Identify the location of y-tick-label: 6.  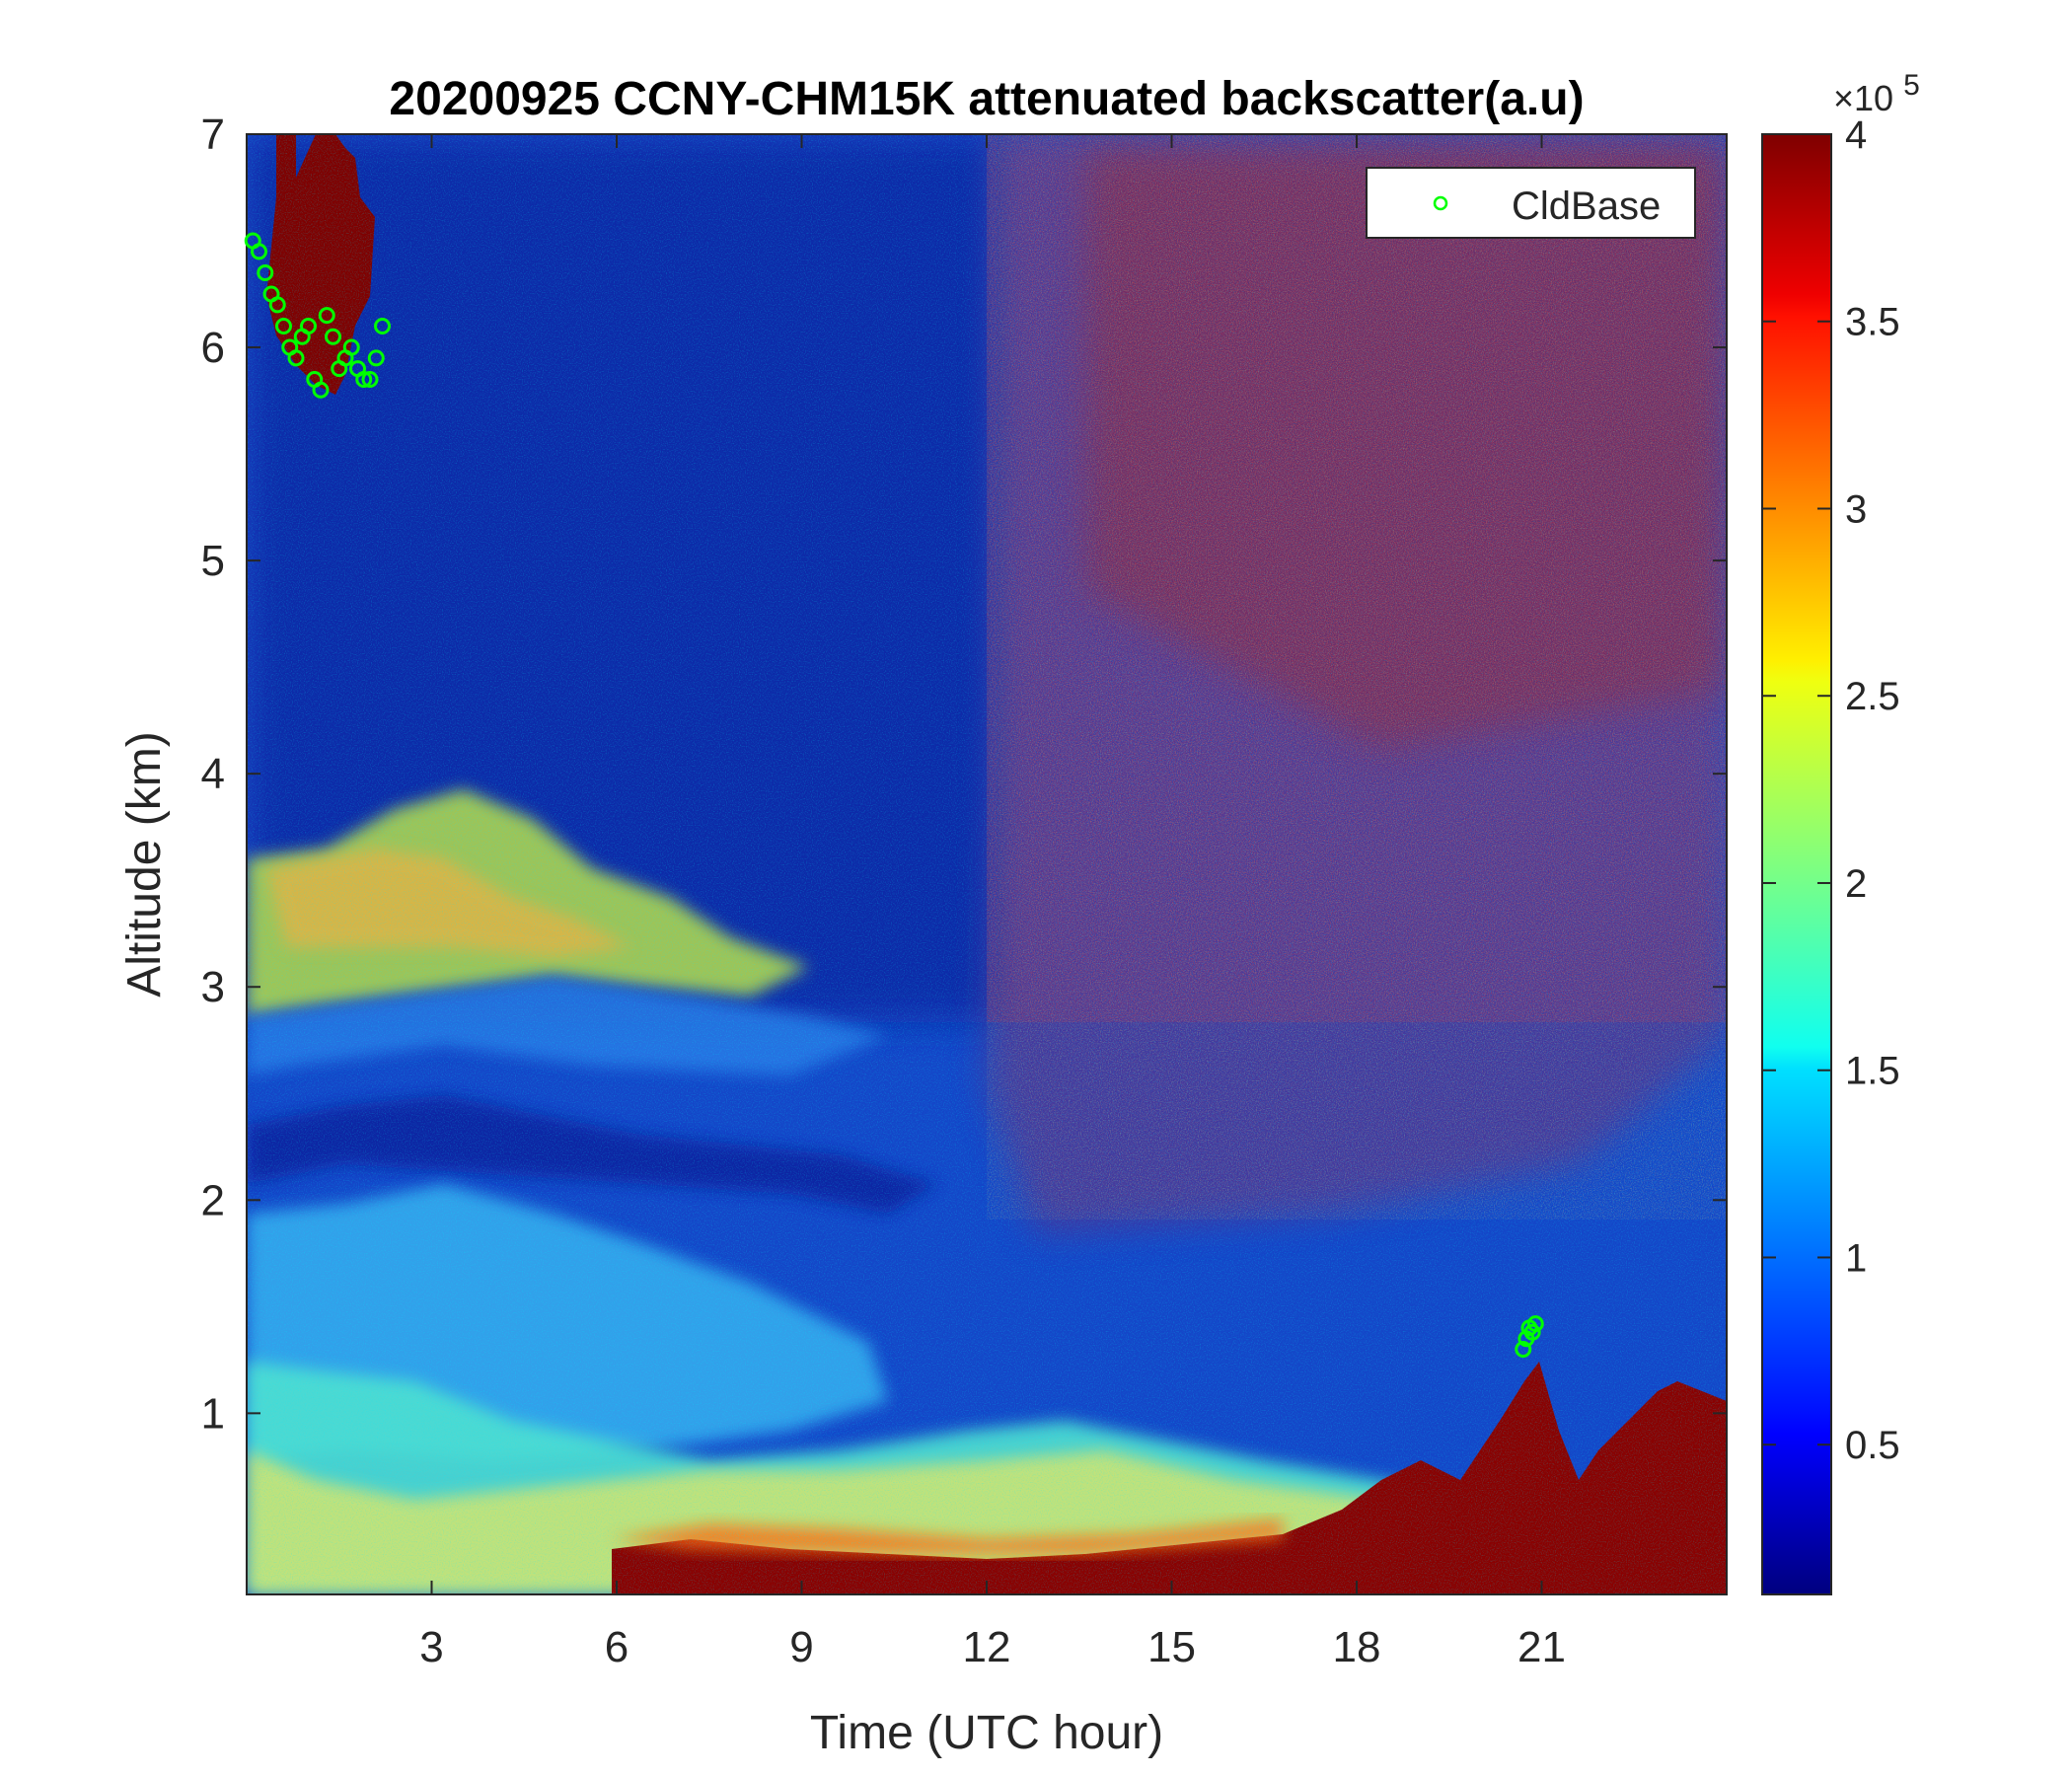
(213, 348).